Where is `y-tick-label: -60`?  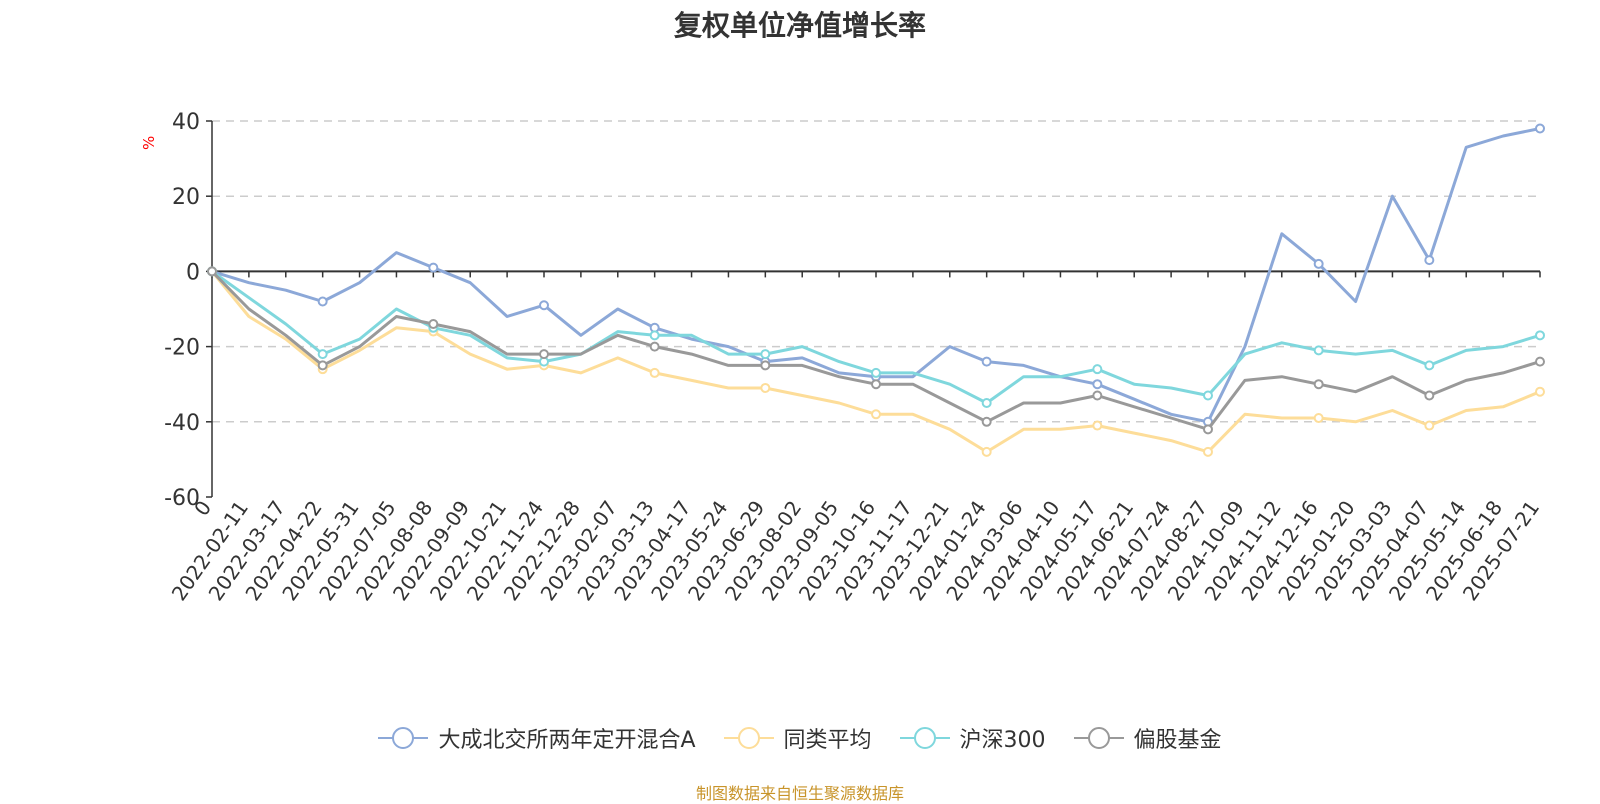
y-tick-label: -60 is located at coordinates (182, 498).